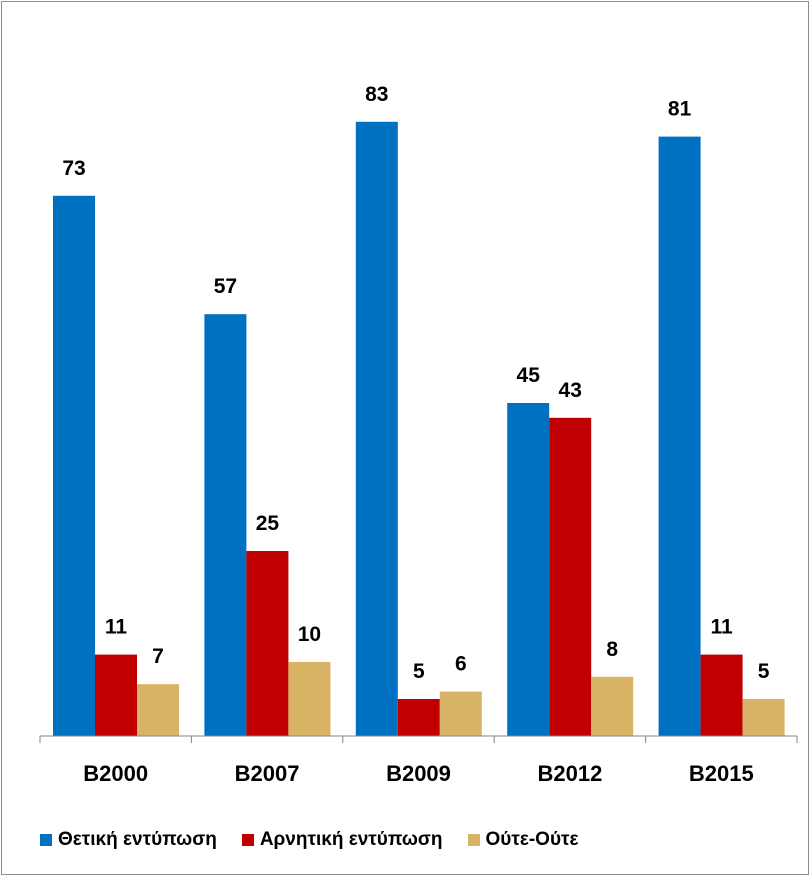 The height and width of the screenshot is (878, 812). What do you see at coordinates (764, 671) in the screenshot?
I see `data-label-b2015-series-2: 5` at bounding box center [764, 671].